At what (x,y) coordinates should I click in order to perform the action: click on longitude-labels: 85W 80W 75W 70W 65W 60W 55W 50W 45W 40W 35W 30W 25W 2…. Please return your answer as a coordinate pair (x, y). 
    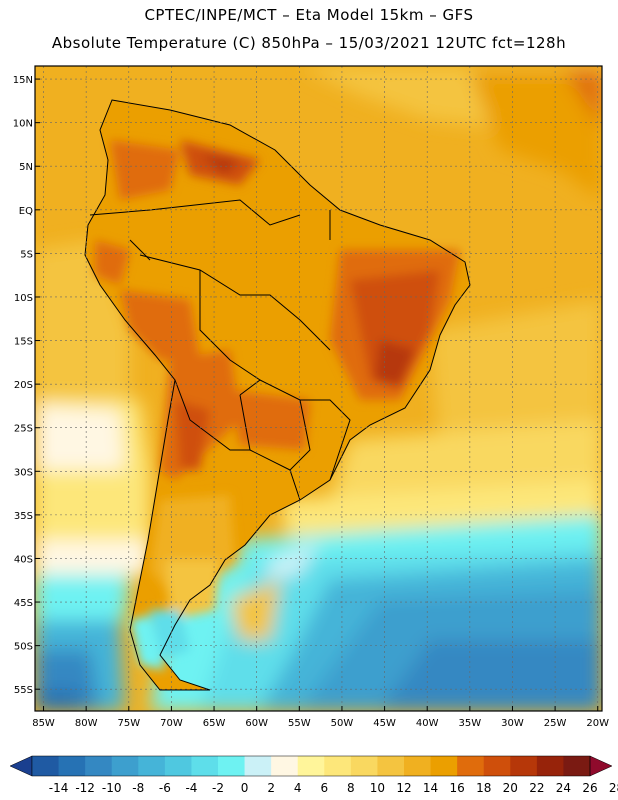
    Looking at the image, I should click on (320, 717).